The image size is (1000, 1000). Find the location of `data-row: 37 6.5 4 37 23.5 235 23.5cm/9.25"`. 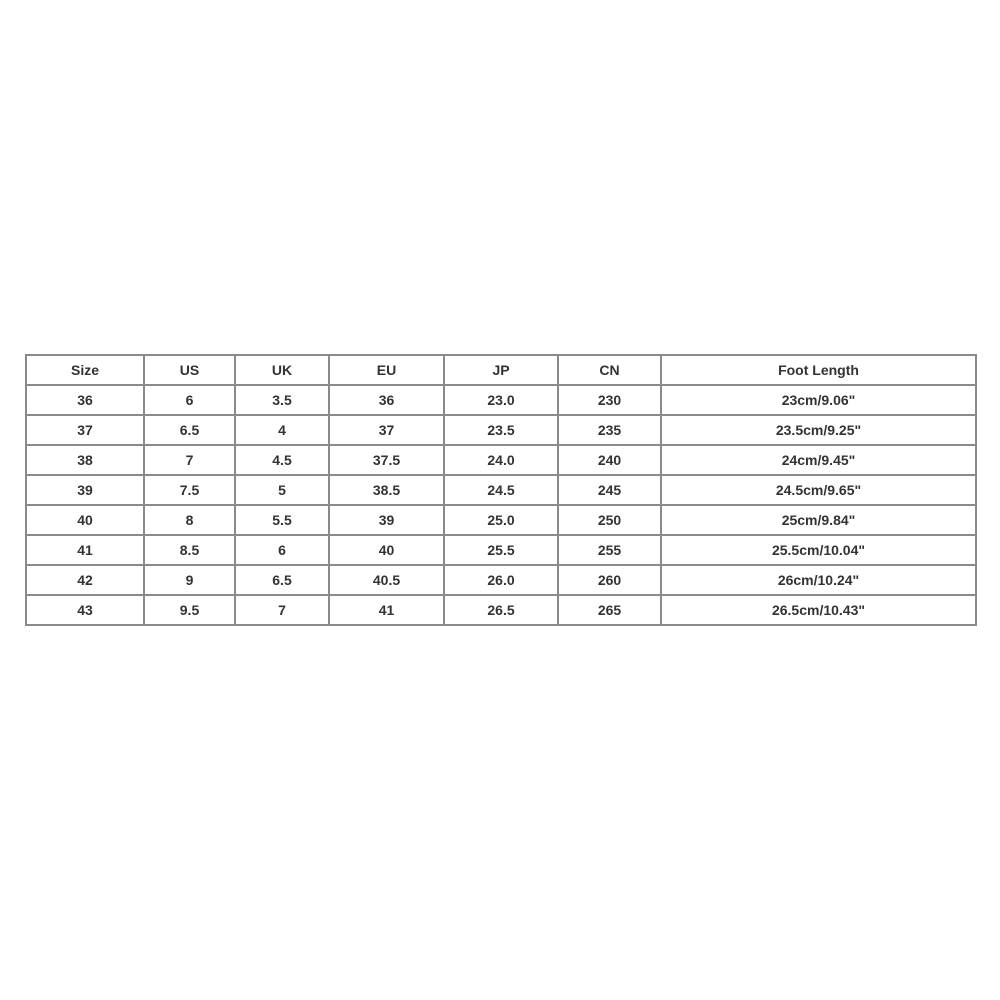

data-row: 37 6.5 4 37 23.5 235 23.5cm/9.25" is located at coordinates (501, 430).